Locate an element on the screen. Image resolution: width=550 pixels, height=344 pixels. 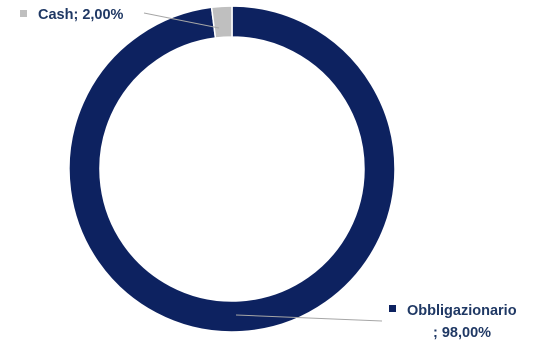
leader-line-obbligazionario is located at coordinates (309, 318).